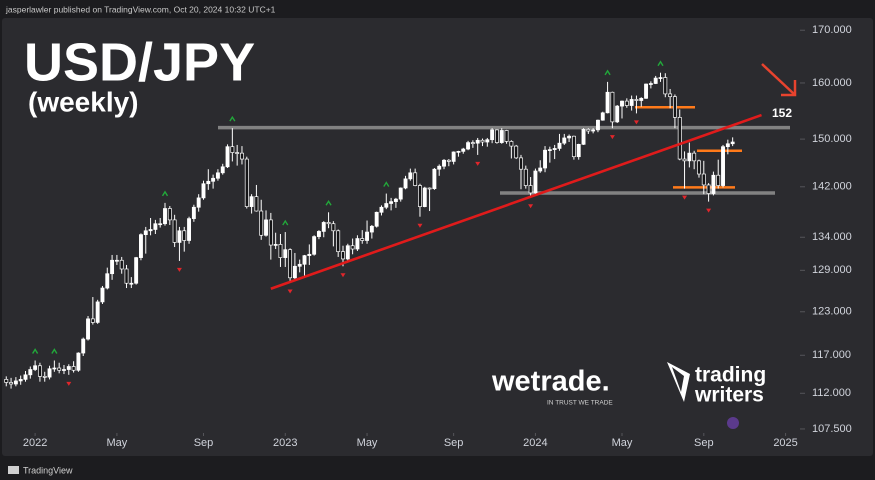  I want to click on y-tick-label: 112.000, so click(831, 393).